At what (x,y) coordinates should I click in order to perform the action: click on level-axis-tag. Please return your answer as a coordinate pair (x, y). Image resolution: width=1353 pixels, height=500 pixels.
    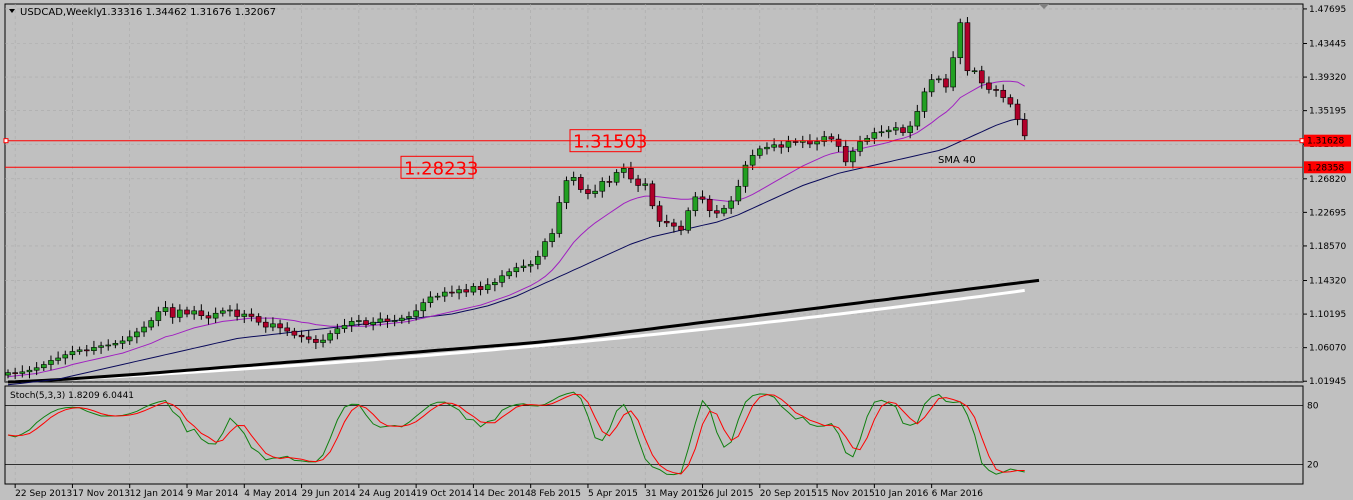
    Looking at the image, I should click on (1327, 167).